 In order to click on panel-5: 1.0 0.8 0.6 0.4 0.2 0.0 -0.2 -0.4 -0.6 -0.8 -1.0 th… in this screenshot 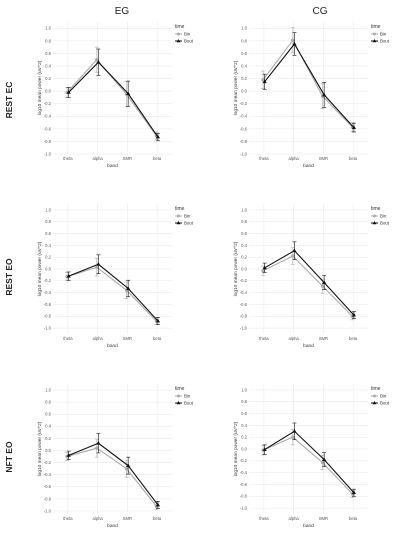, I will do `click(115, 456)`.